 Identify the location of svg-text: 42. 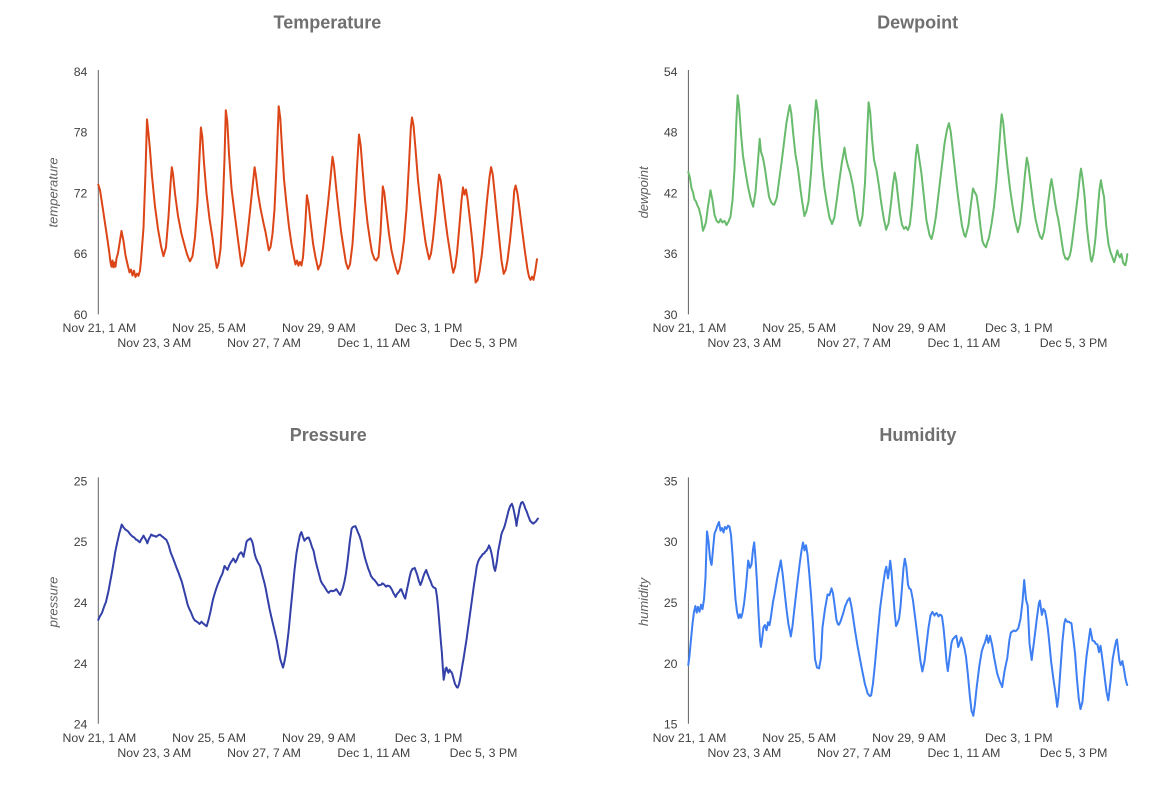
(671, 193).